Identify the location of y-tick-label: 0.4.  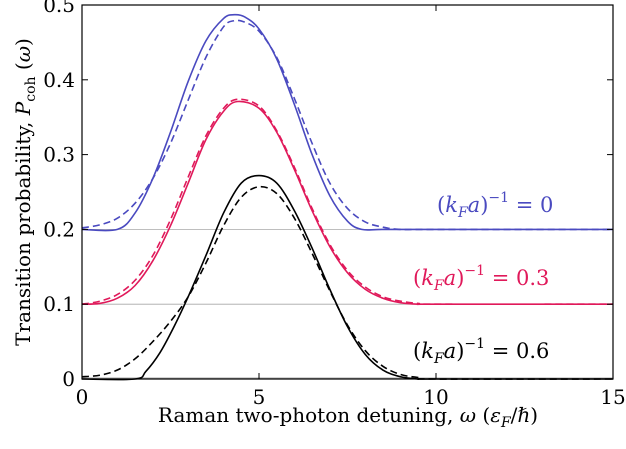
(59, 80).